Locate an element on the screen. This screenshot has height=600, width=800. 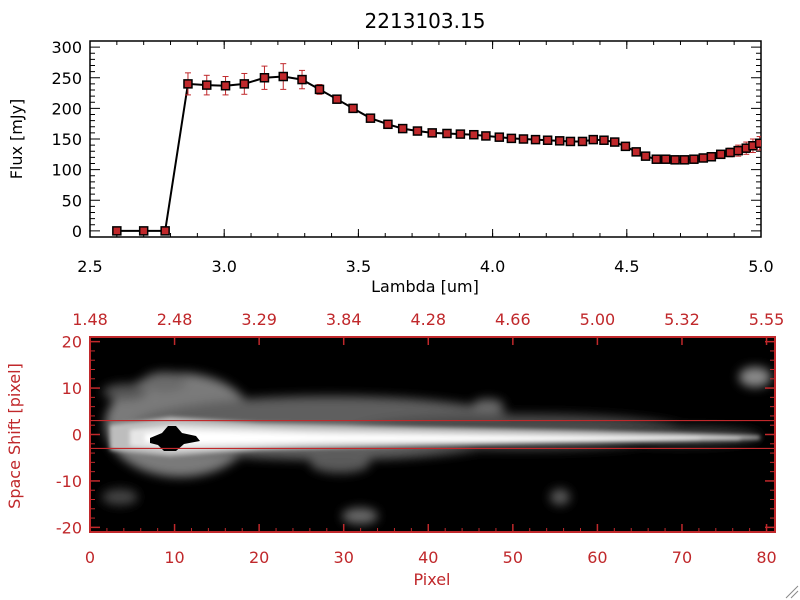
spectrum-y-tick-label: 0 is located at coordinates (77, 231).